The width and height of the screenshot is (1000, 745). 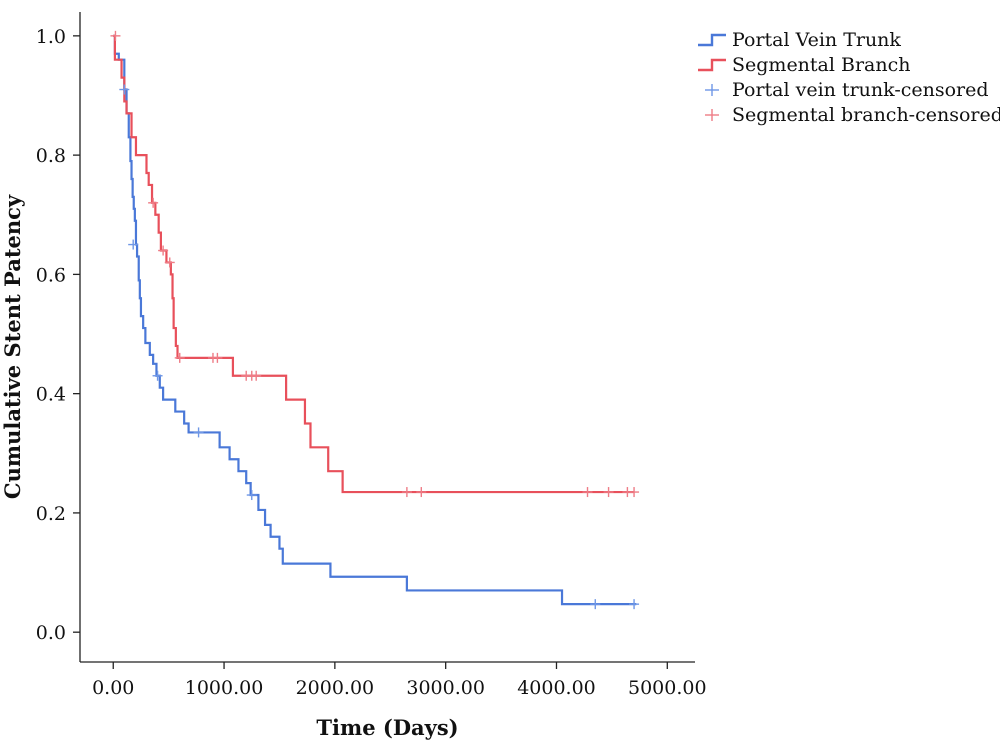 I want to click on x-tick-label: 4000.00, so click(x=556, y=688).